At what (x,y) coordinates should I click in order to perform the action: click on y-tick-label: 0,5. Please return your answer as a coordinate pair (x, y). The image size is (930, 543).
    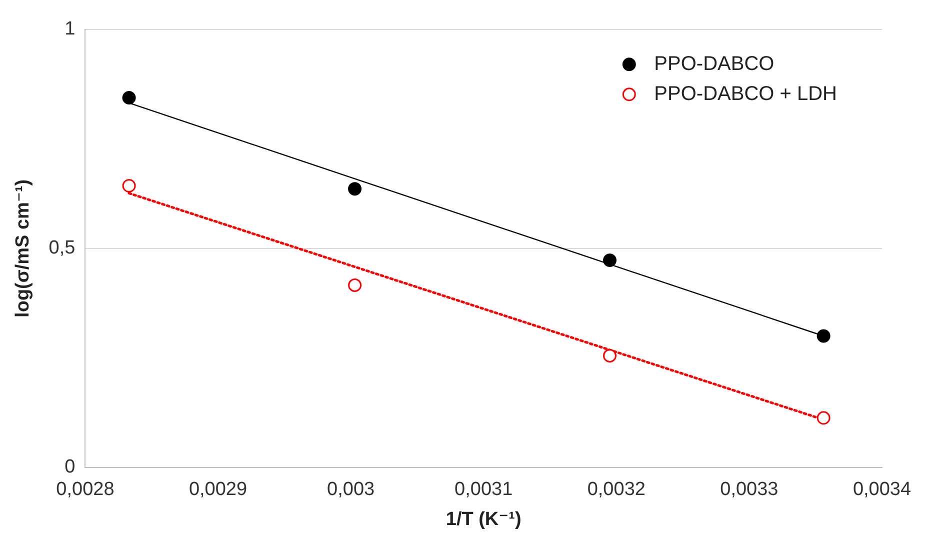
    Looking at the image, I should click on (62, 248).